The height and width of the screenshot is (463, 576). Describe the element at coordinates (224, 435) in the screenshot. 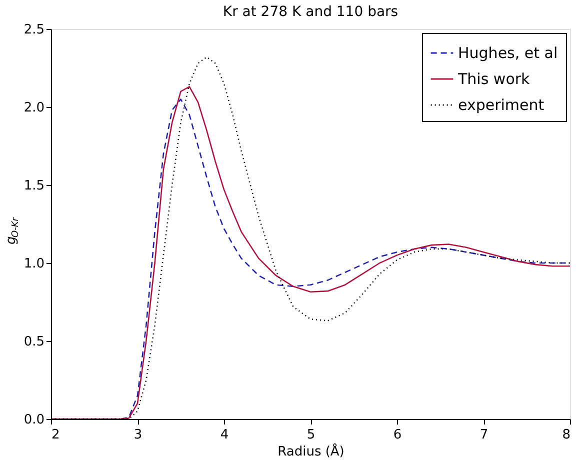

I see `x-tick-label: 4` at that location.